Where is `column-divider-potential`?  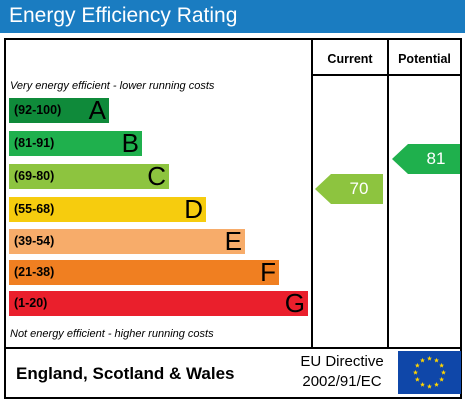 column-divider-potential is located at coordinates (388, 194).